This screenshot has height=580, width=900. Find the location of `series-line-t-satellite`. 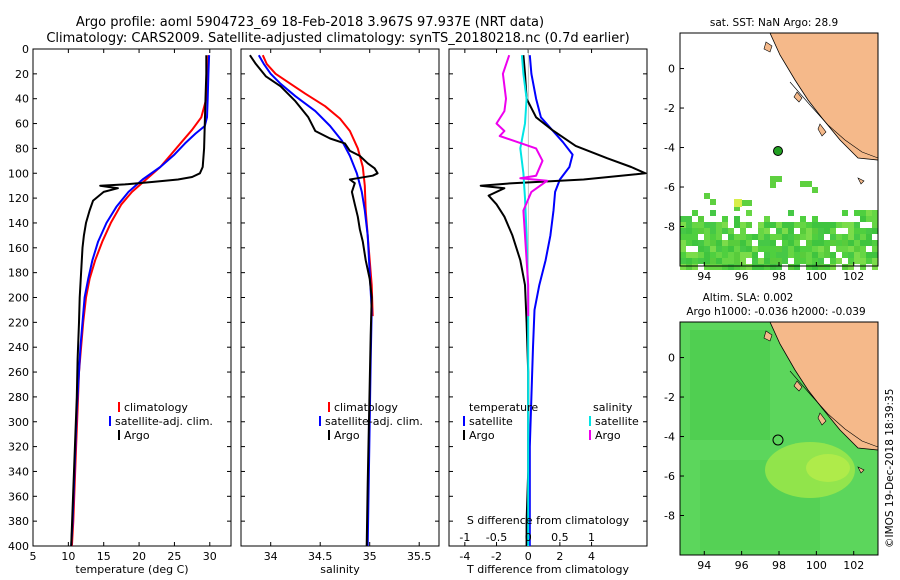

series-line-t-satellite is located at coordinates (551, 300).